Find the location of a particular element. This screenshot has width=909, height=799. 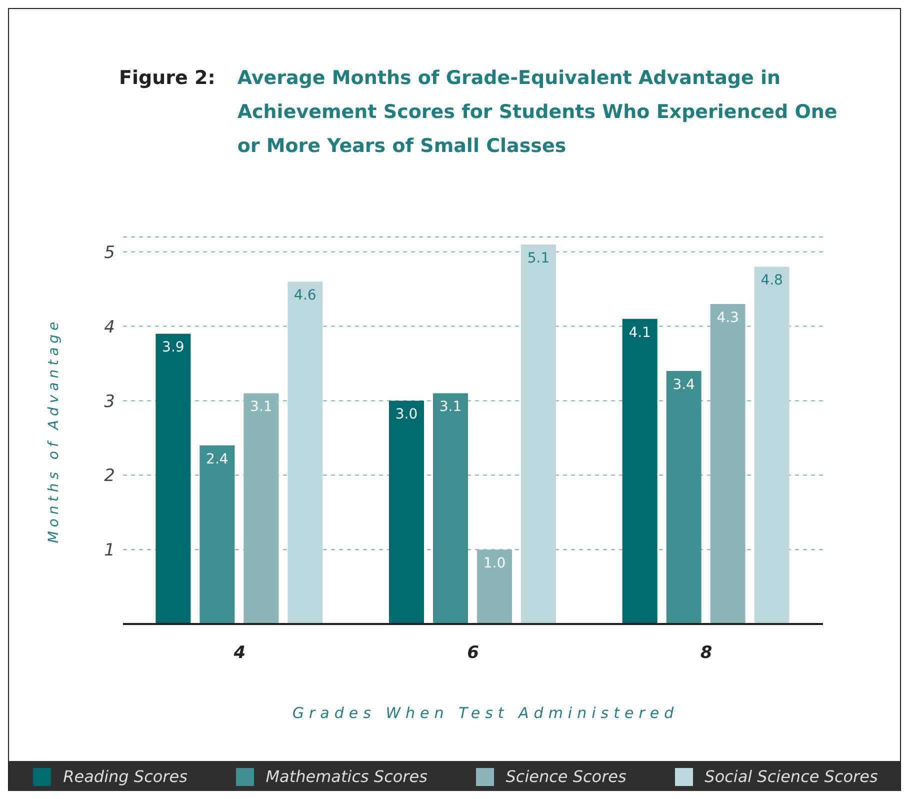

y-tick-label: 2 is located at coordinates (109, 476).